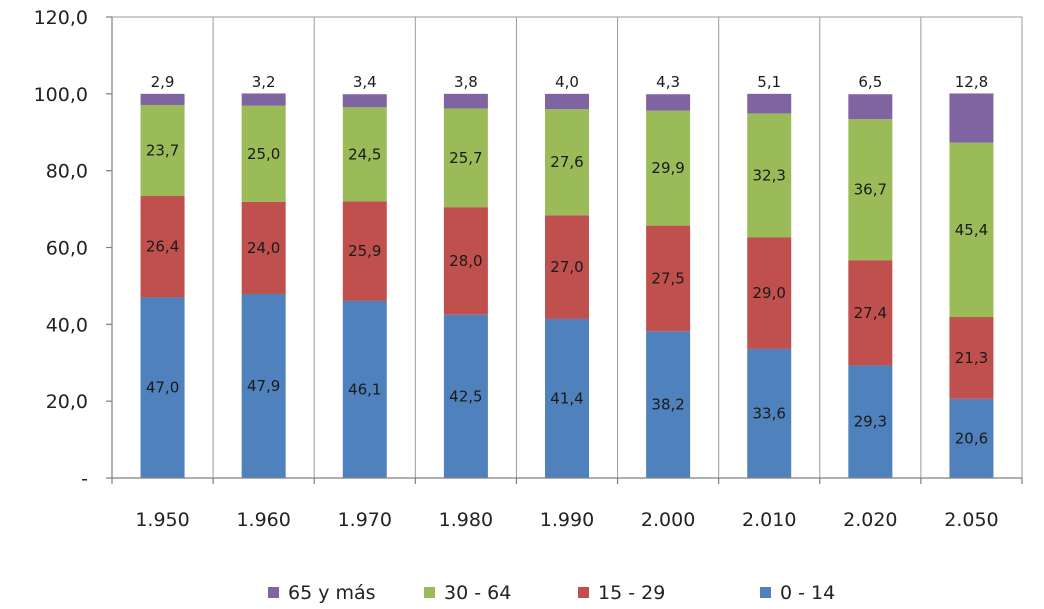 The image size is (1044, 609). I want to click on legend-entry: 65 y más, so click(332, 593).